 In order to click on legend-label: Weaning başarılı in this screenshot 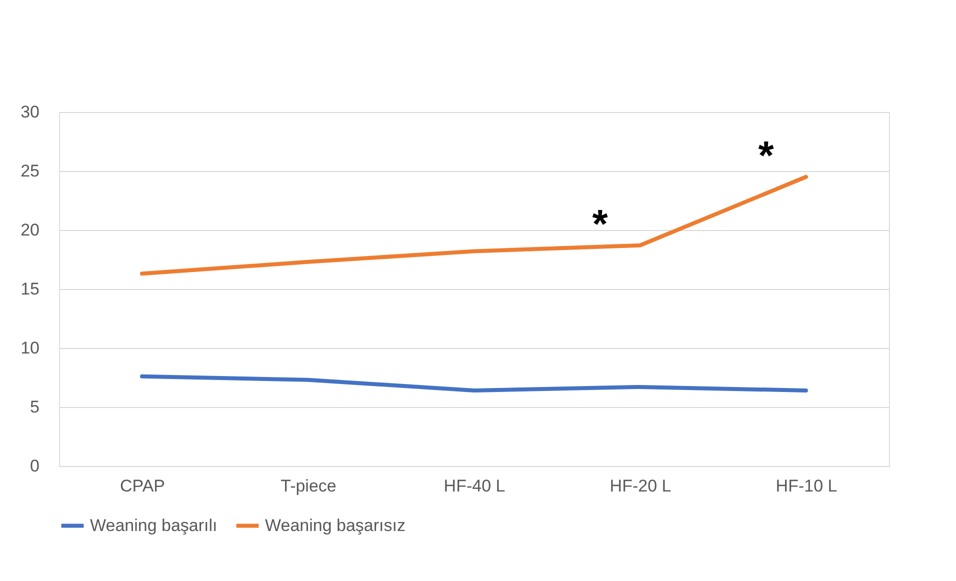, I will do `click(154, 525)`.